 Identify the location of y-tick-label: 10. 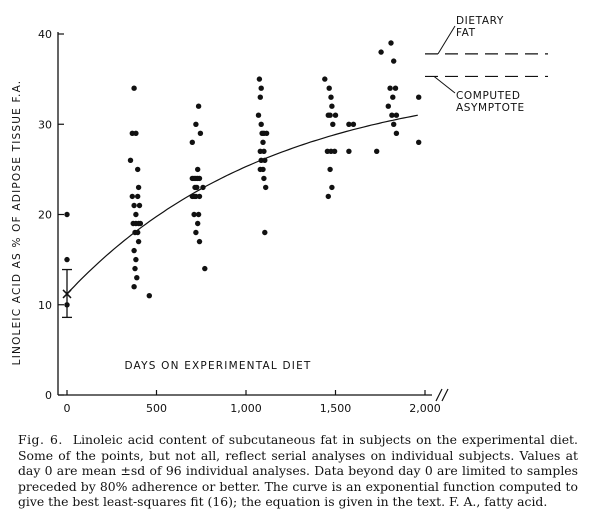
(45, 305).